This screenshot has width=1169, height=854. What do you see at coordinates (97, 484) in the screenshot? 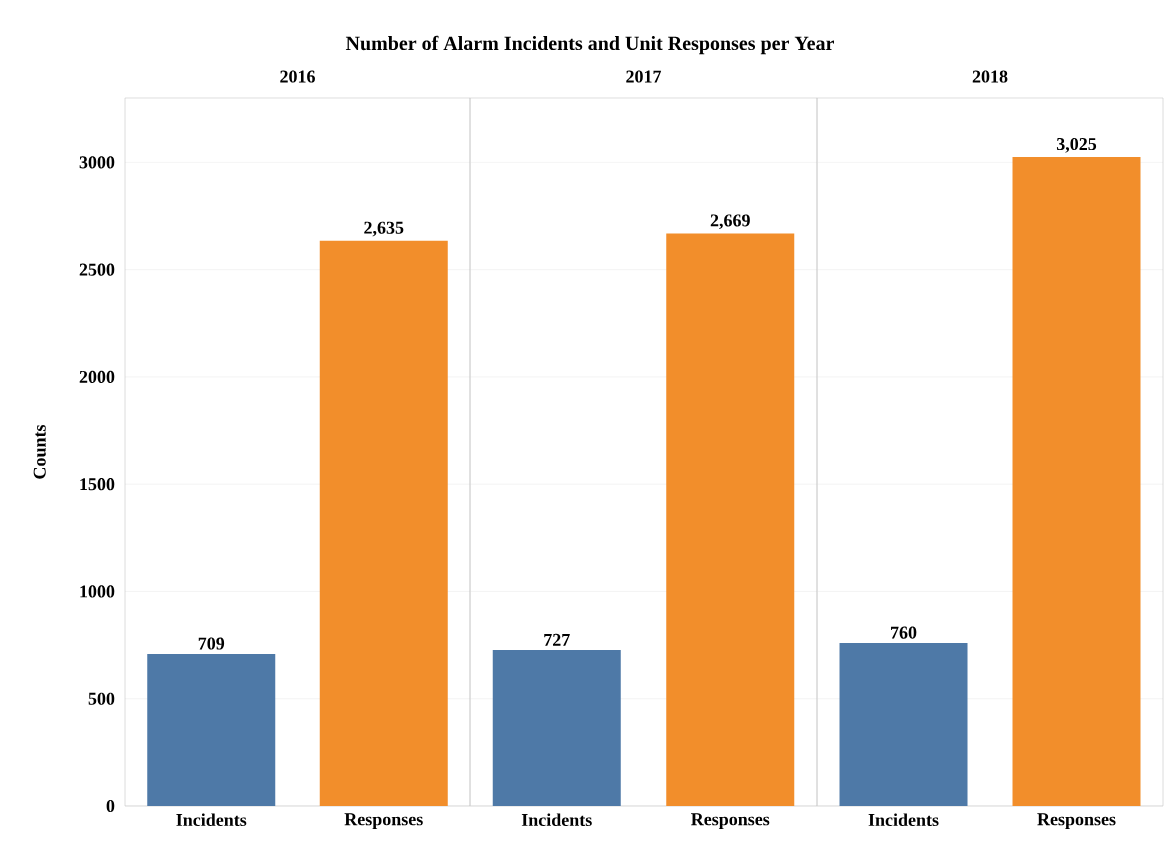
I see `y-tick-label: 1500` at bounding box center [97, 484].